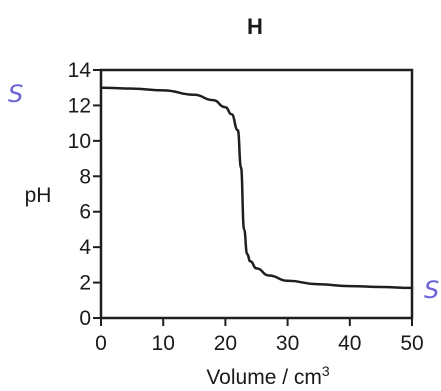  What do you see at coordinates (85, 176) in the screenshot?
I see `y-tick-label: 8` at bounding box center [85, 176].